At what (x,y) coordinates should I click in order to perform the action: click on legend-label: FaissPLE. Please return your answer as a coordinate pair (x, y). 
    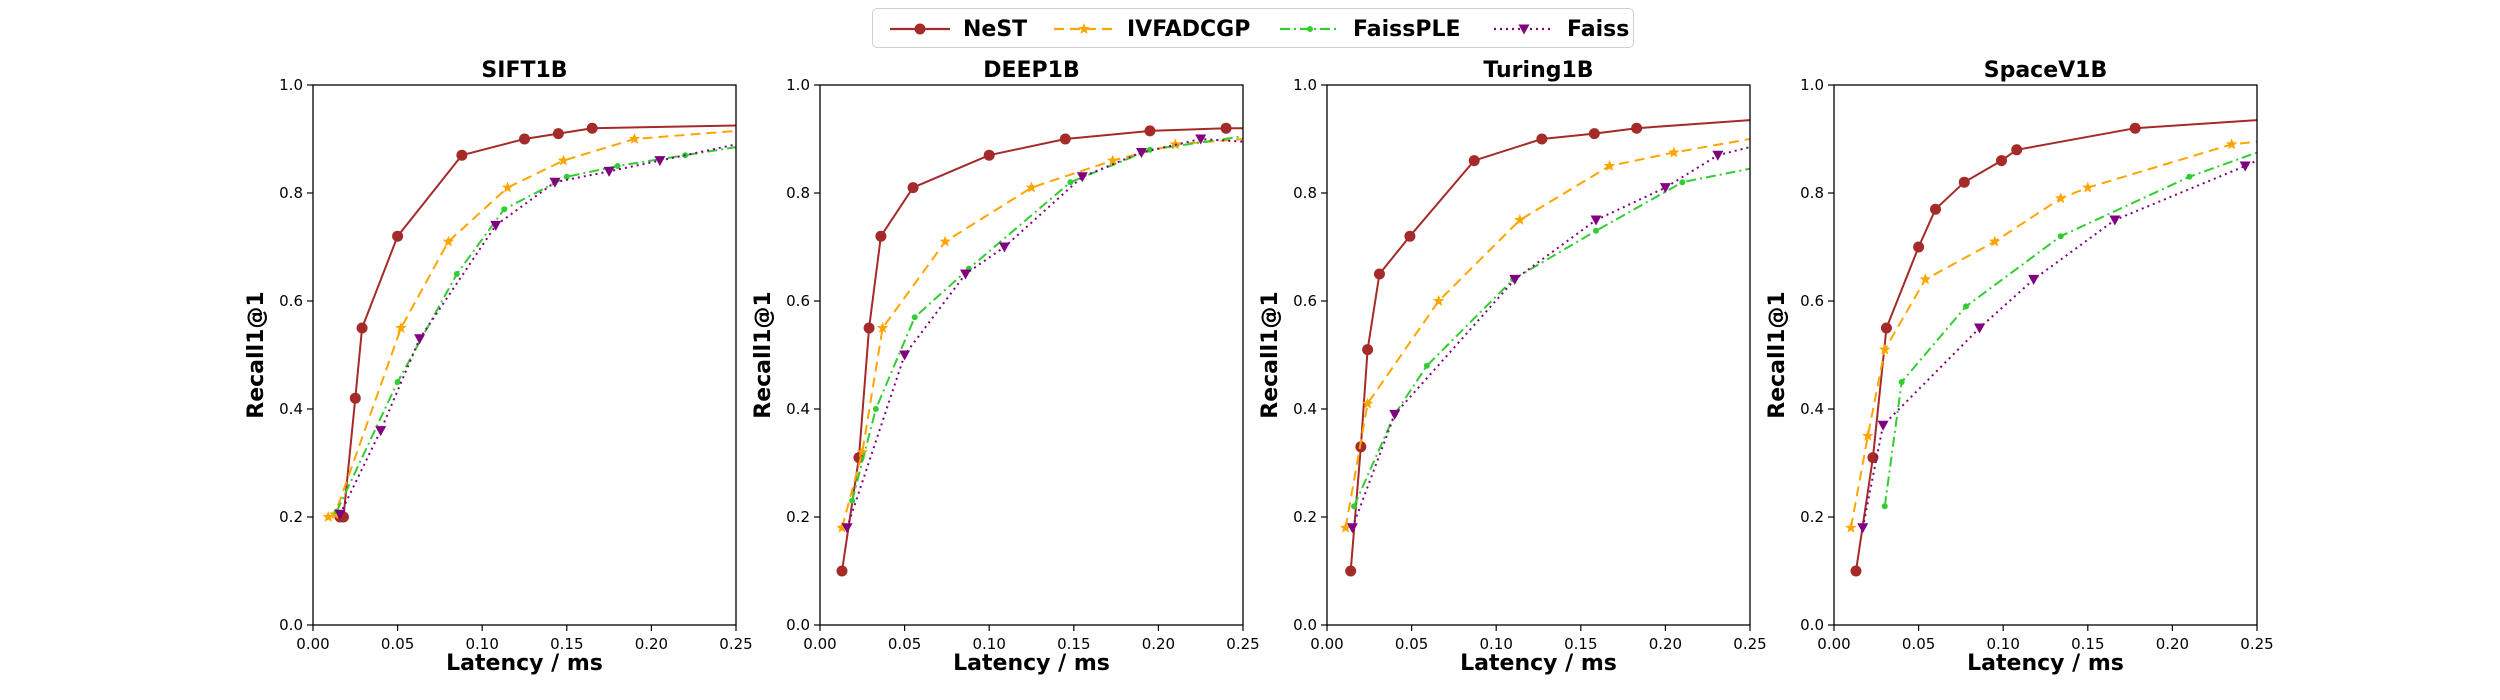
    Looking at the image, I should click on (1407, 29).